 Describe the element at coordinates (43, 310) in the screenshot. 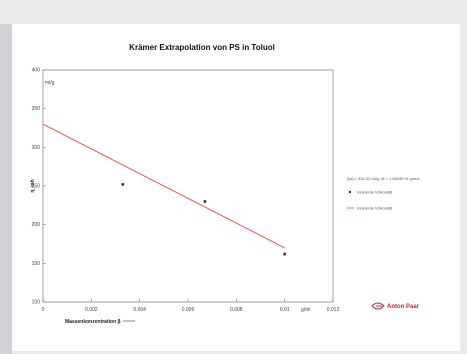

I see `x-tick-label: 0` at that location.